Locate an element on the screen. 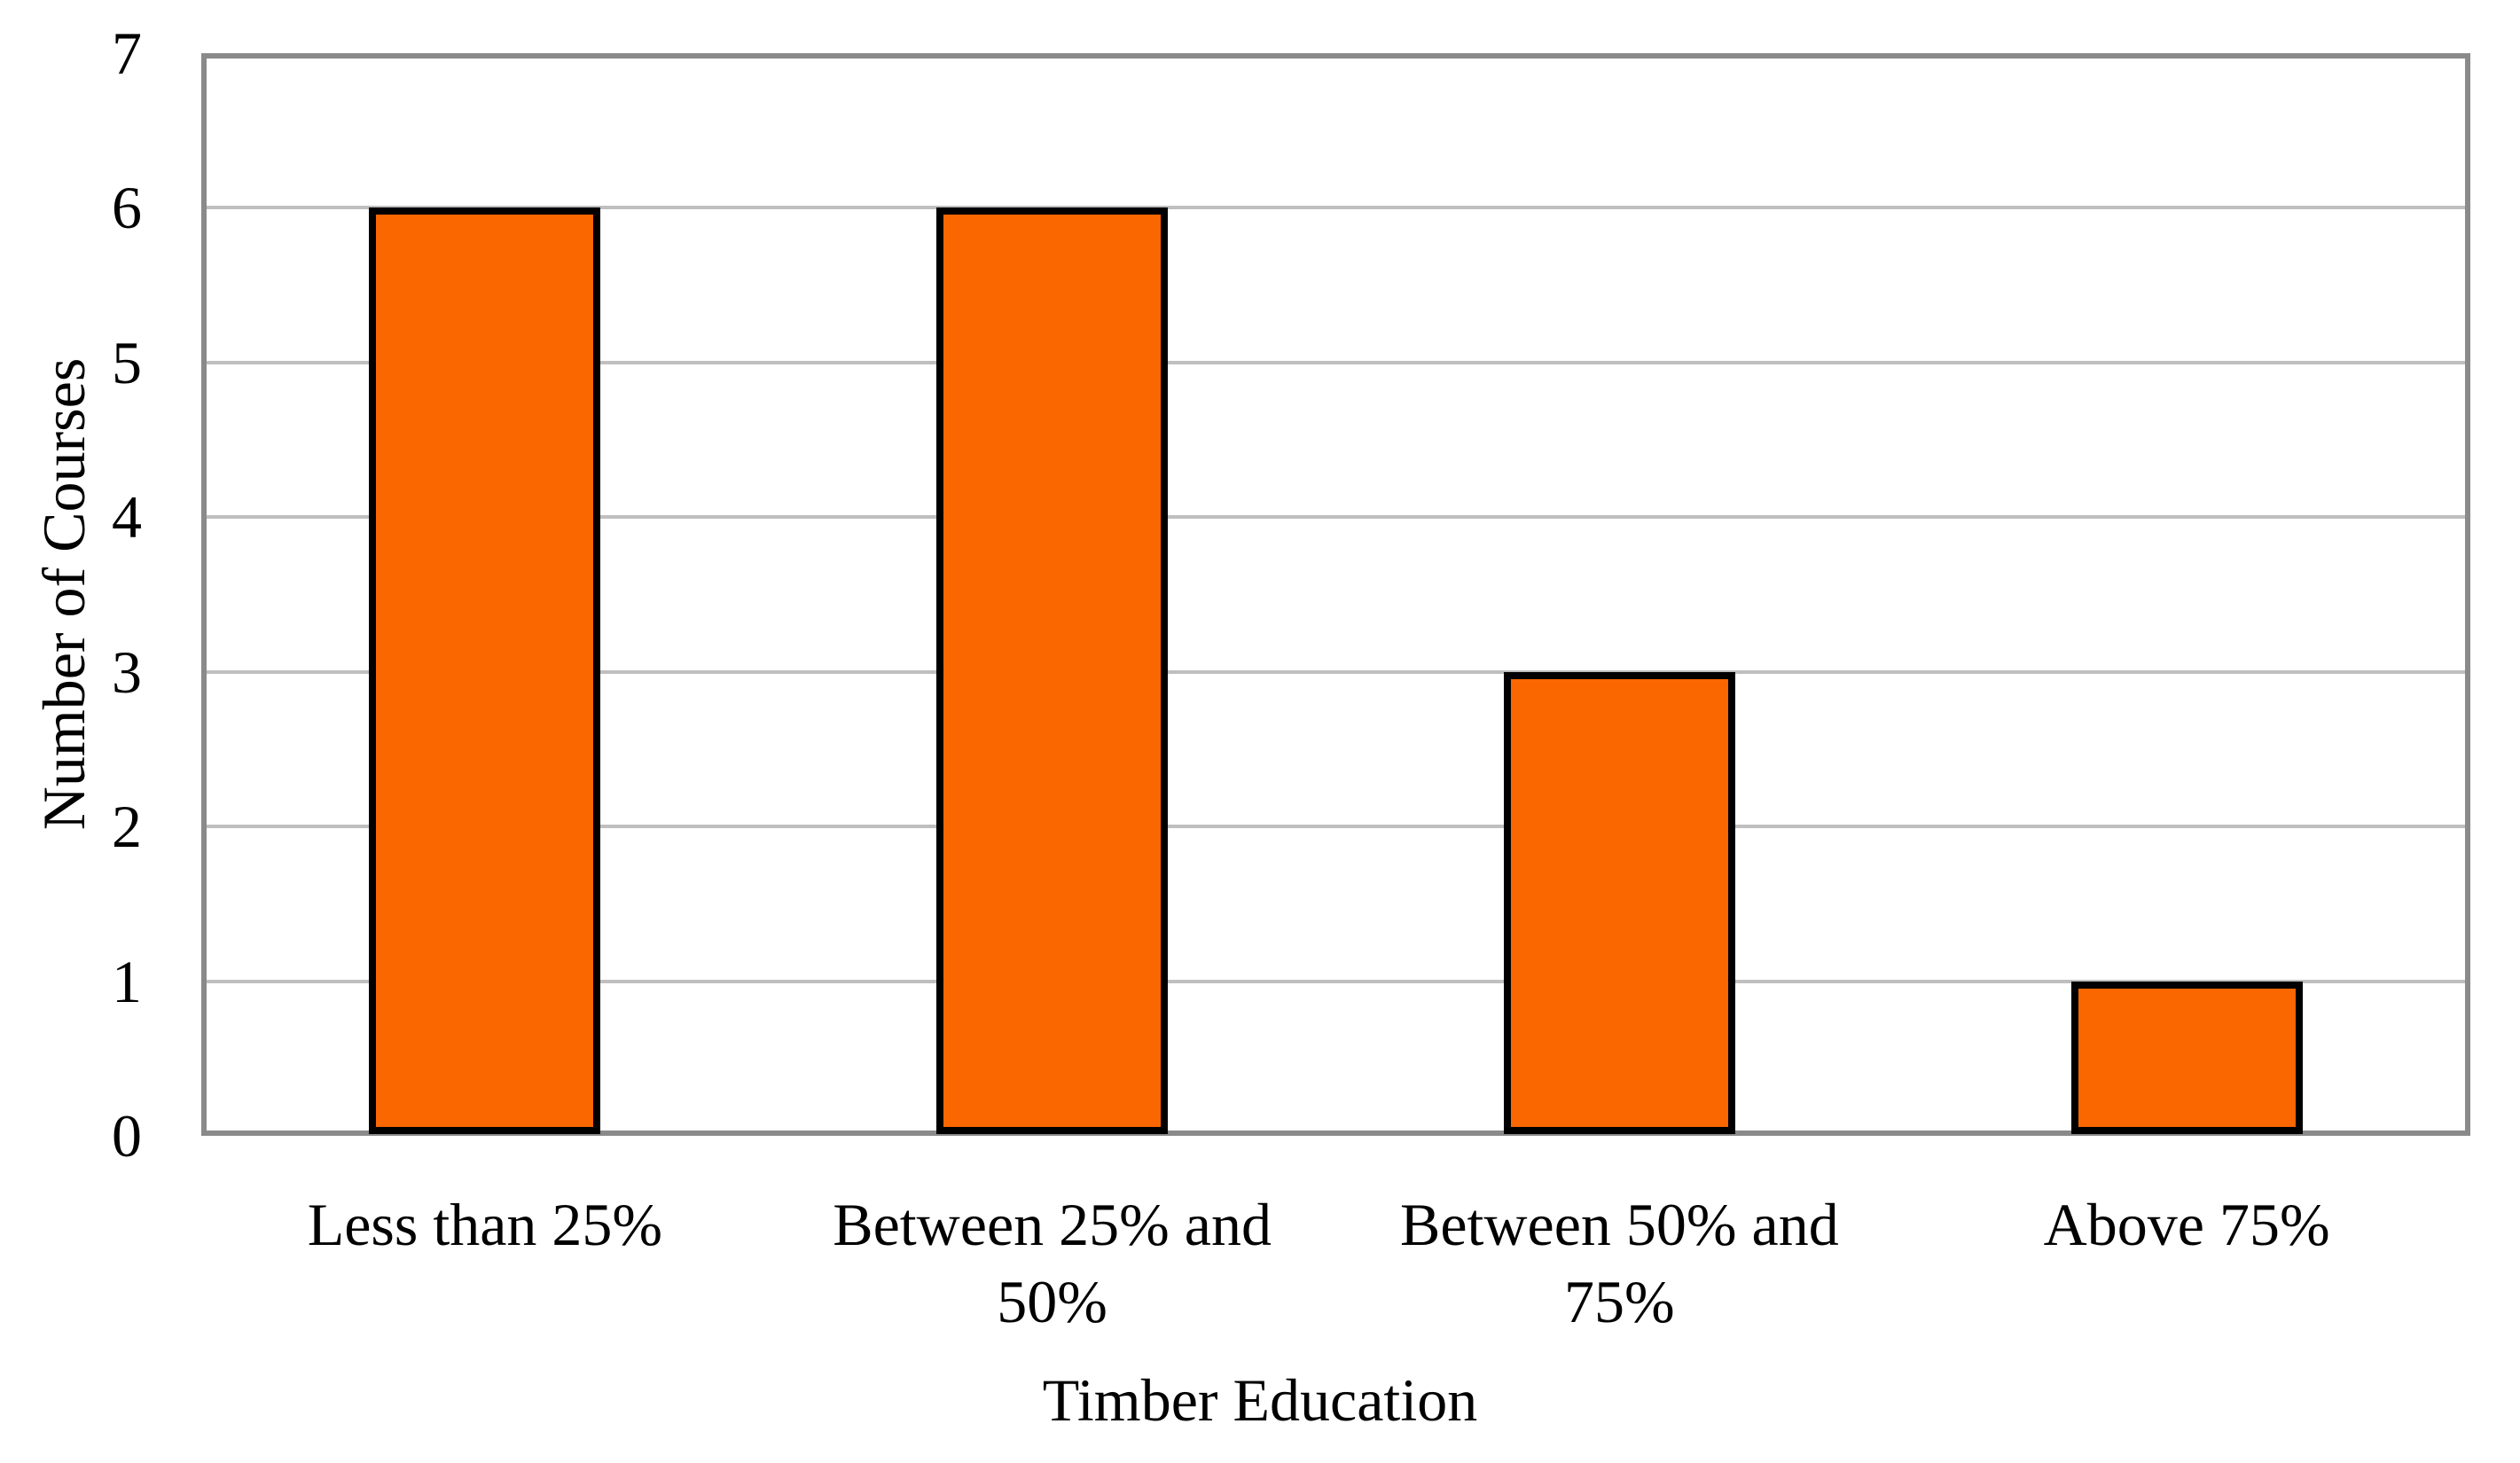  y-tick-label: 5 is located at coordinates (127, 362).